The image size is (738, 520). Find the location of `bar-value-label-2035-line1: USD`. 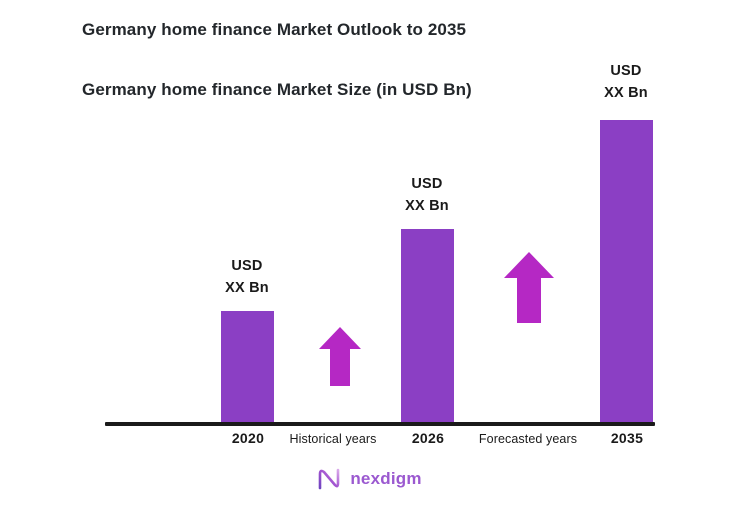

bar-value-label-2035-line1: USD is located at coordinates (626, 71).